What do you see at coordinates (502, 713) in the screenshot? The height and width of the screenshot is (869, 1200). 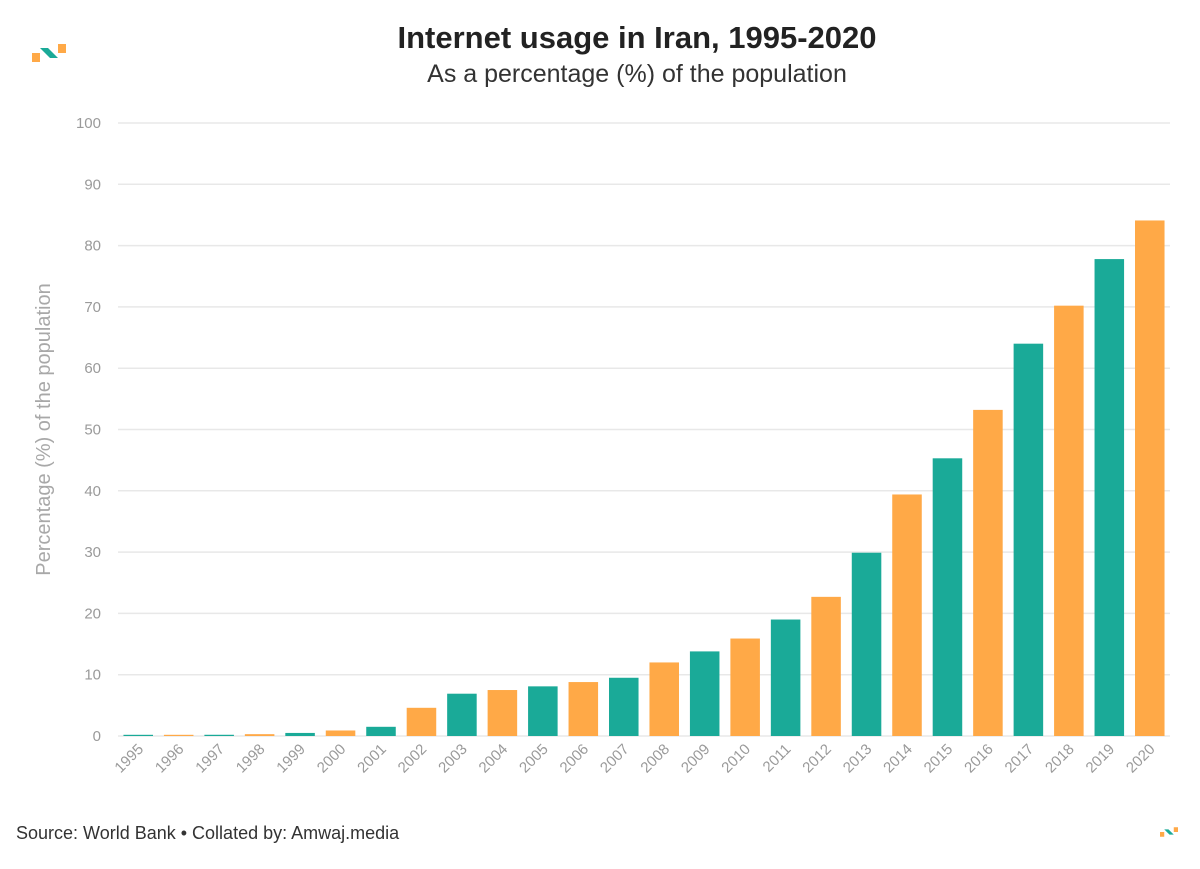 I see `bar-2004` at bounding box center [502, 713].